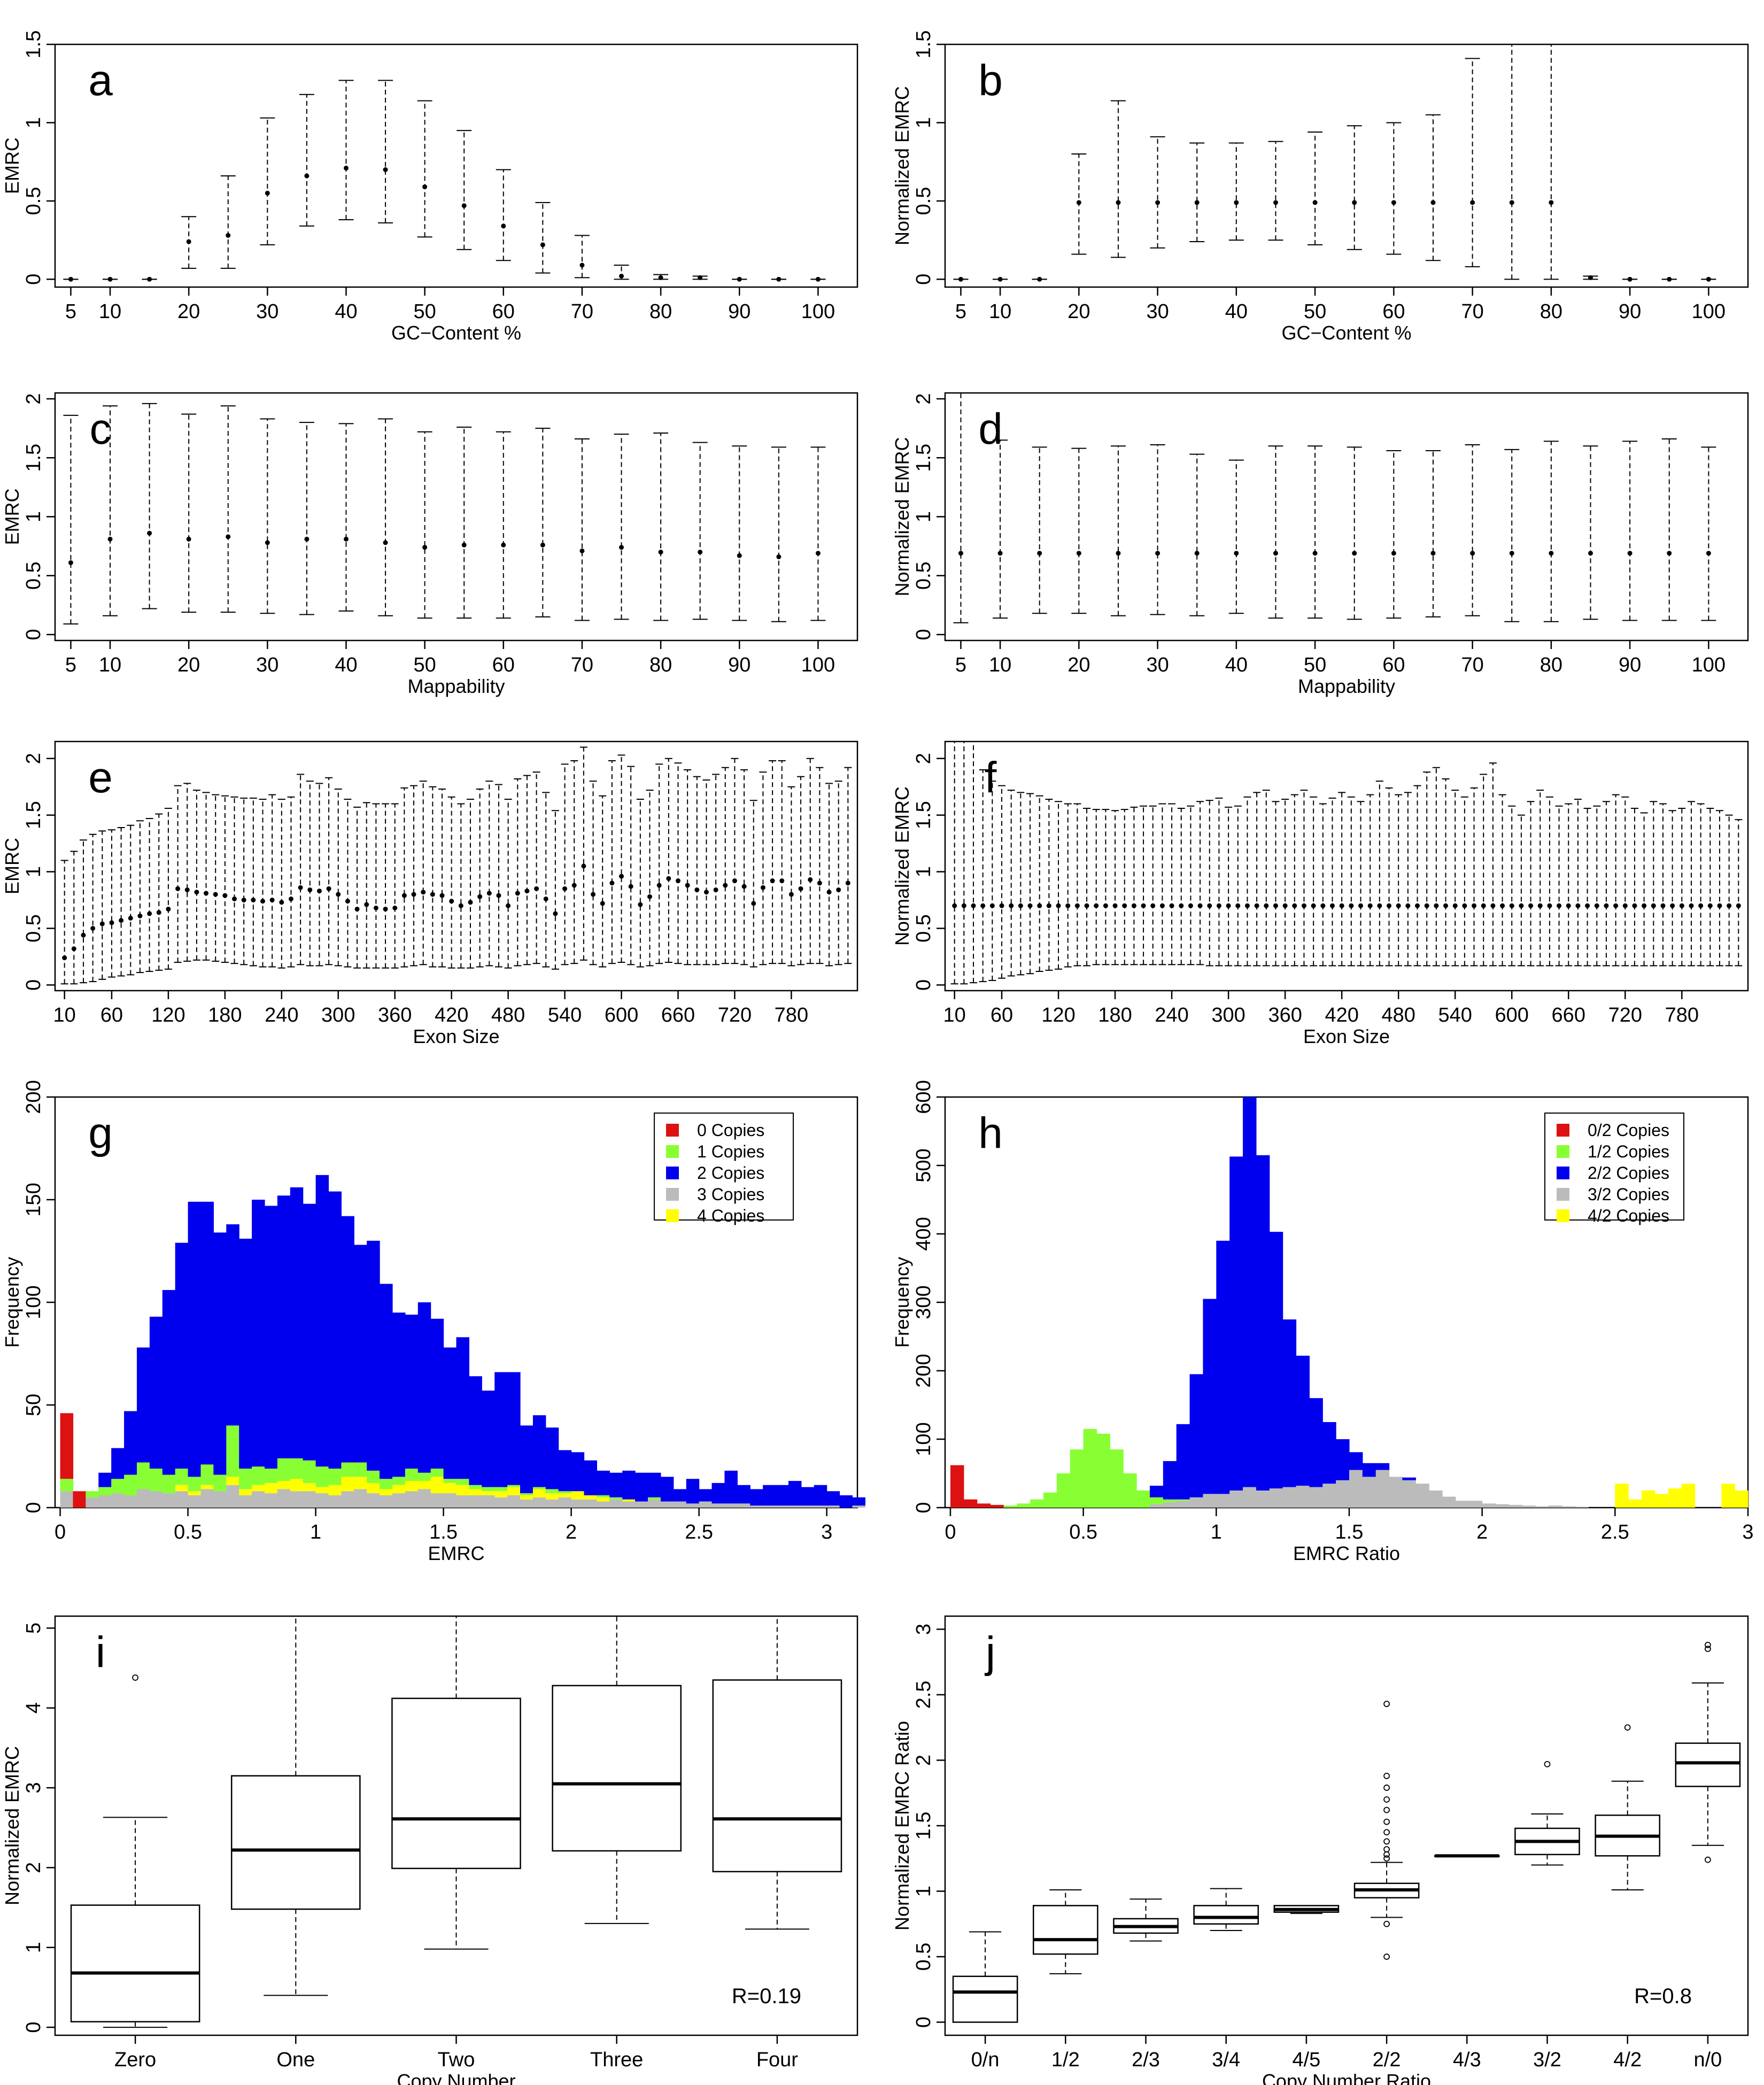 The width and height of the screenshot is (1764, 2085). Describe the element at coordinates (565, 1015) in the screenshot. I see `x-tick-label: 540` at that location.